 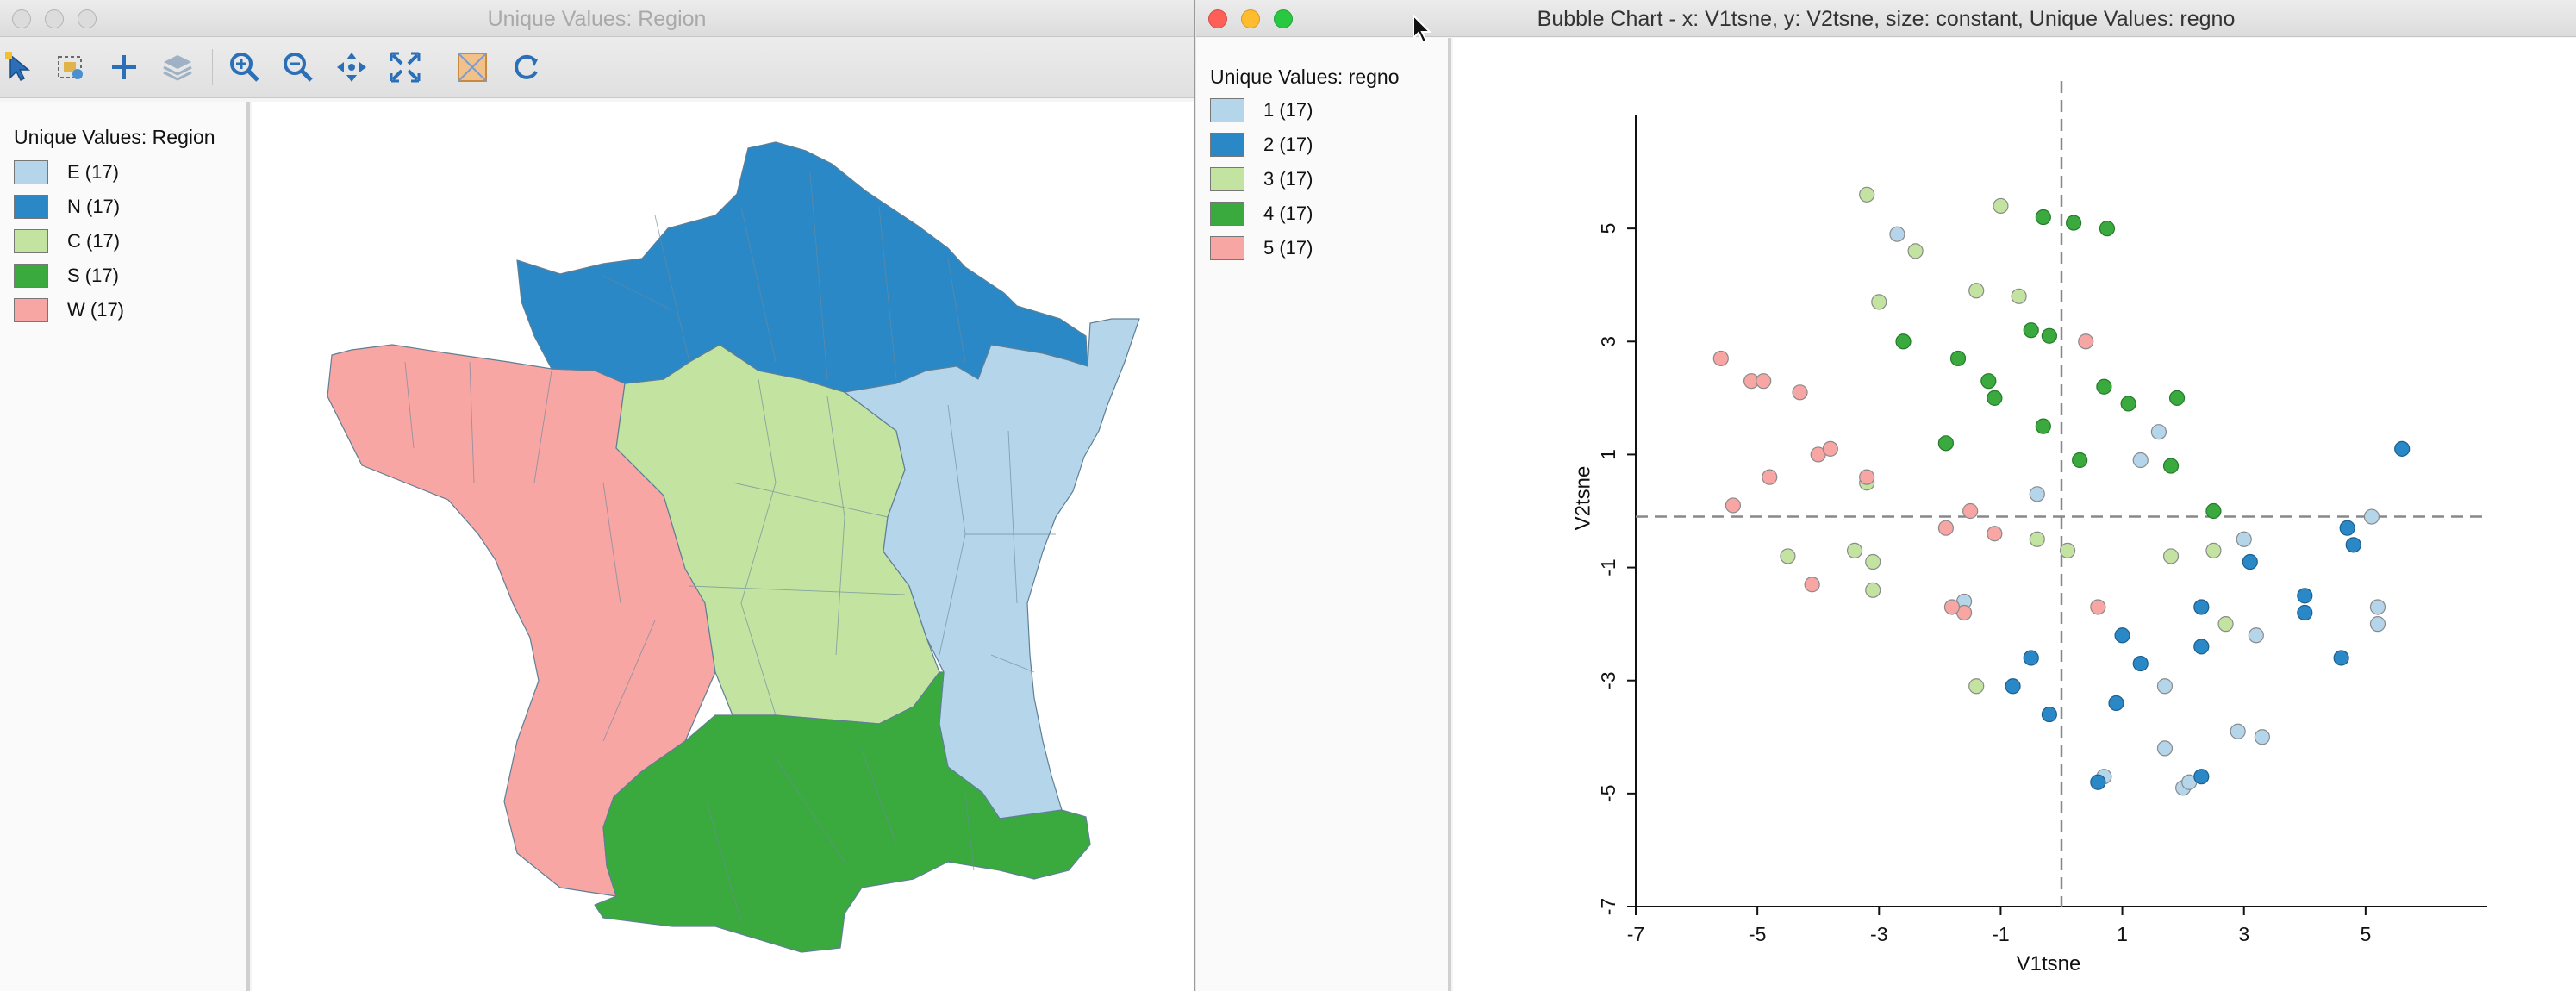 What do you see at coordinates (124, 67) in the screenshot?
I see `crosshair-add-icon` at bounding box center [124, 67].